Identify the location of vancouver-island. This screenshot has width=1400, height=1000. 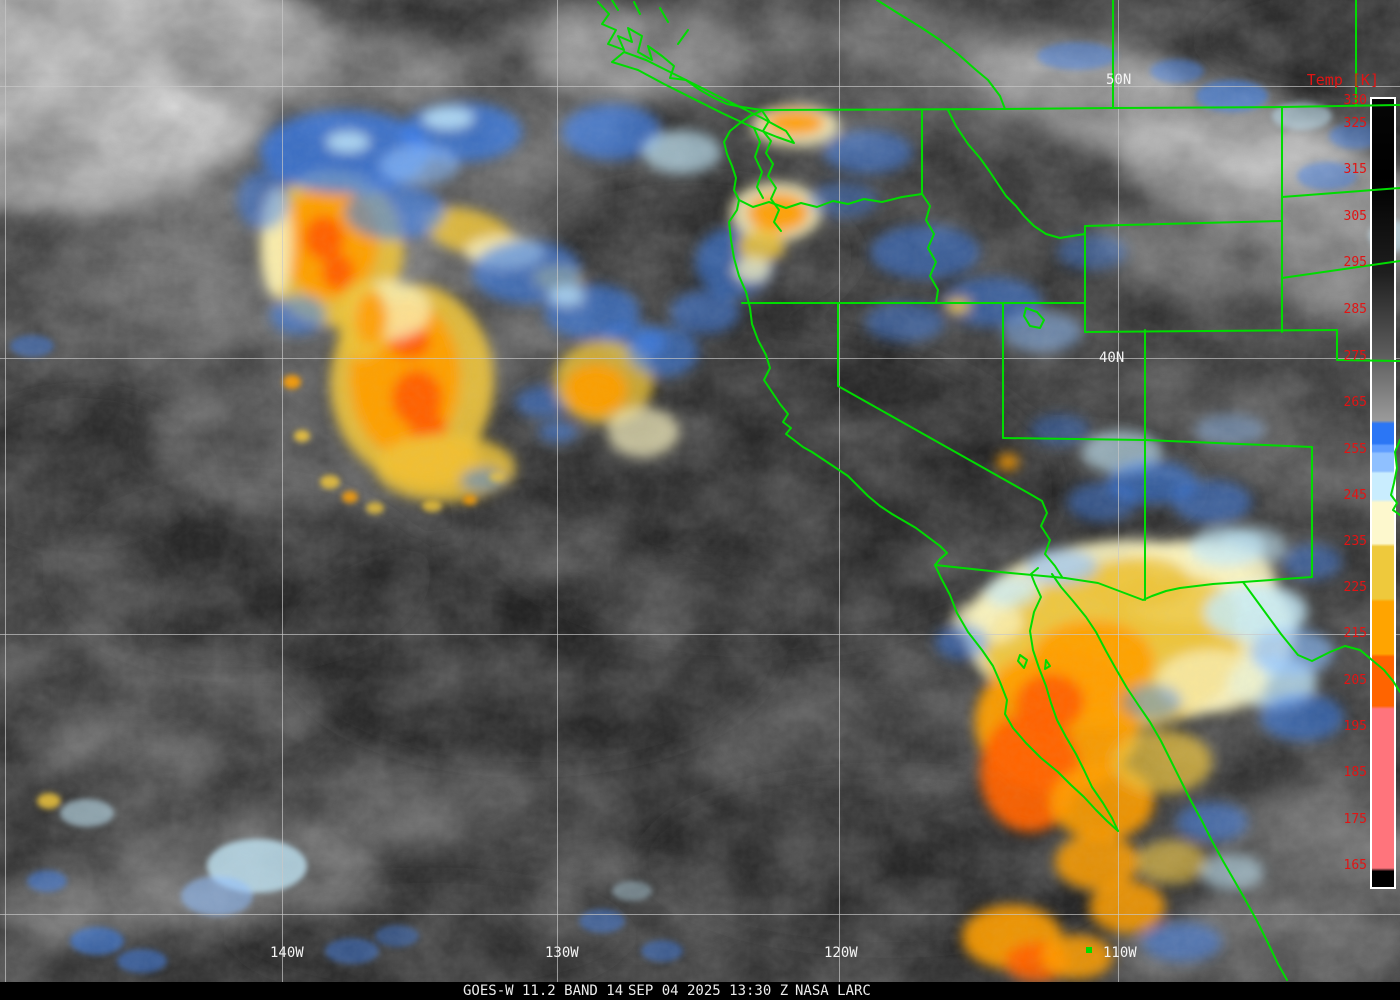
(703, 97).